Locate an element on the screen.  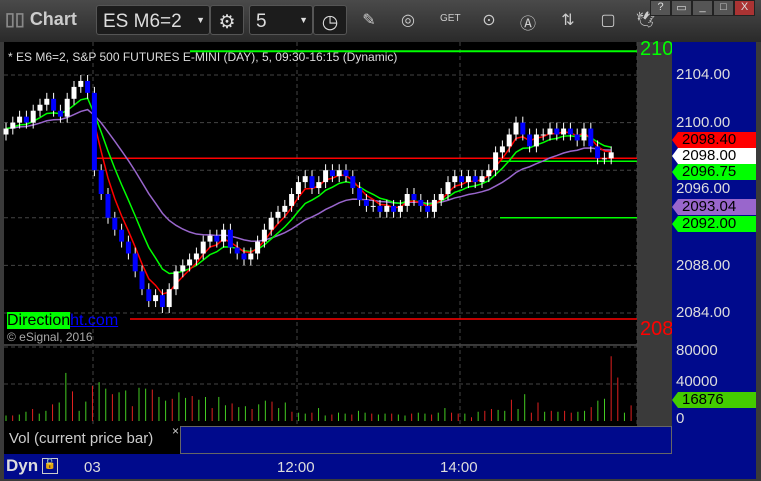
volume-tick: 0 is located at coordinates (680, 418).